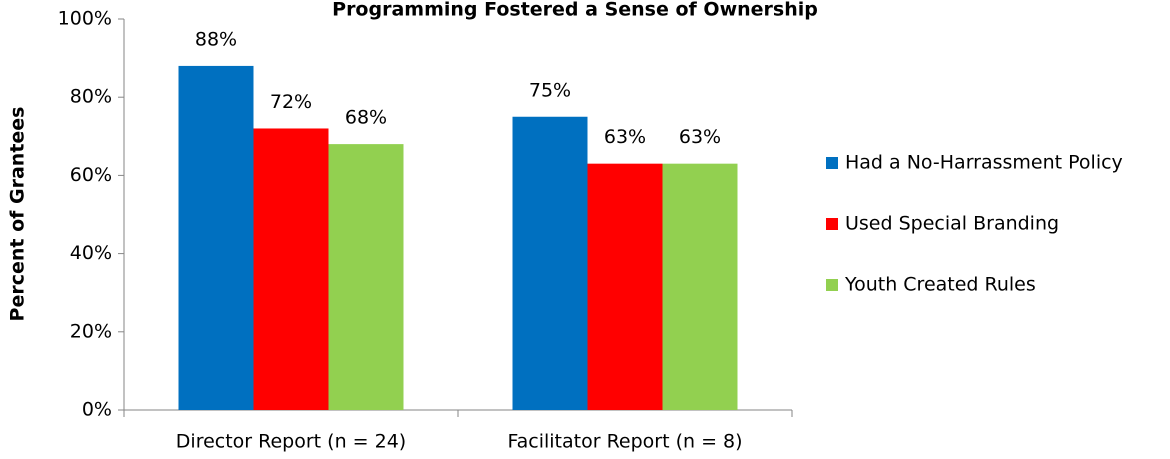  Describe the element at coordinates (291, 102) in the screenshot. I see `value-label: 72%` at that location.